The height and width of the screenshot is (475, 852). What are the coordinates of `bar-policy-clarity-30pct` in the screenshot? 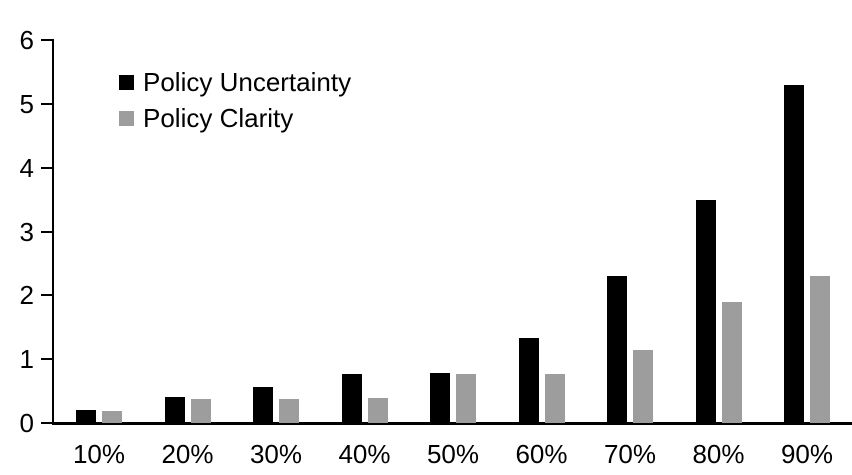 It's located at (289, 410).